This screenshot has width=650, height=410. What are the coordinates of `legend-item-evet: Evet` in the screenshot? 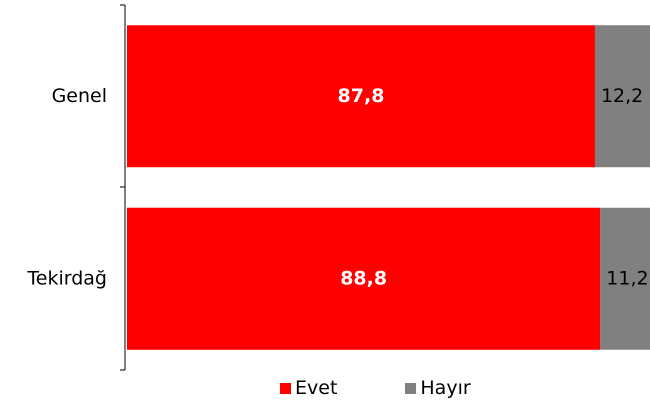 It's located at (308, 388).